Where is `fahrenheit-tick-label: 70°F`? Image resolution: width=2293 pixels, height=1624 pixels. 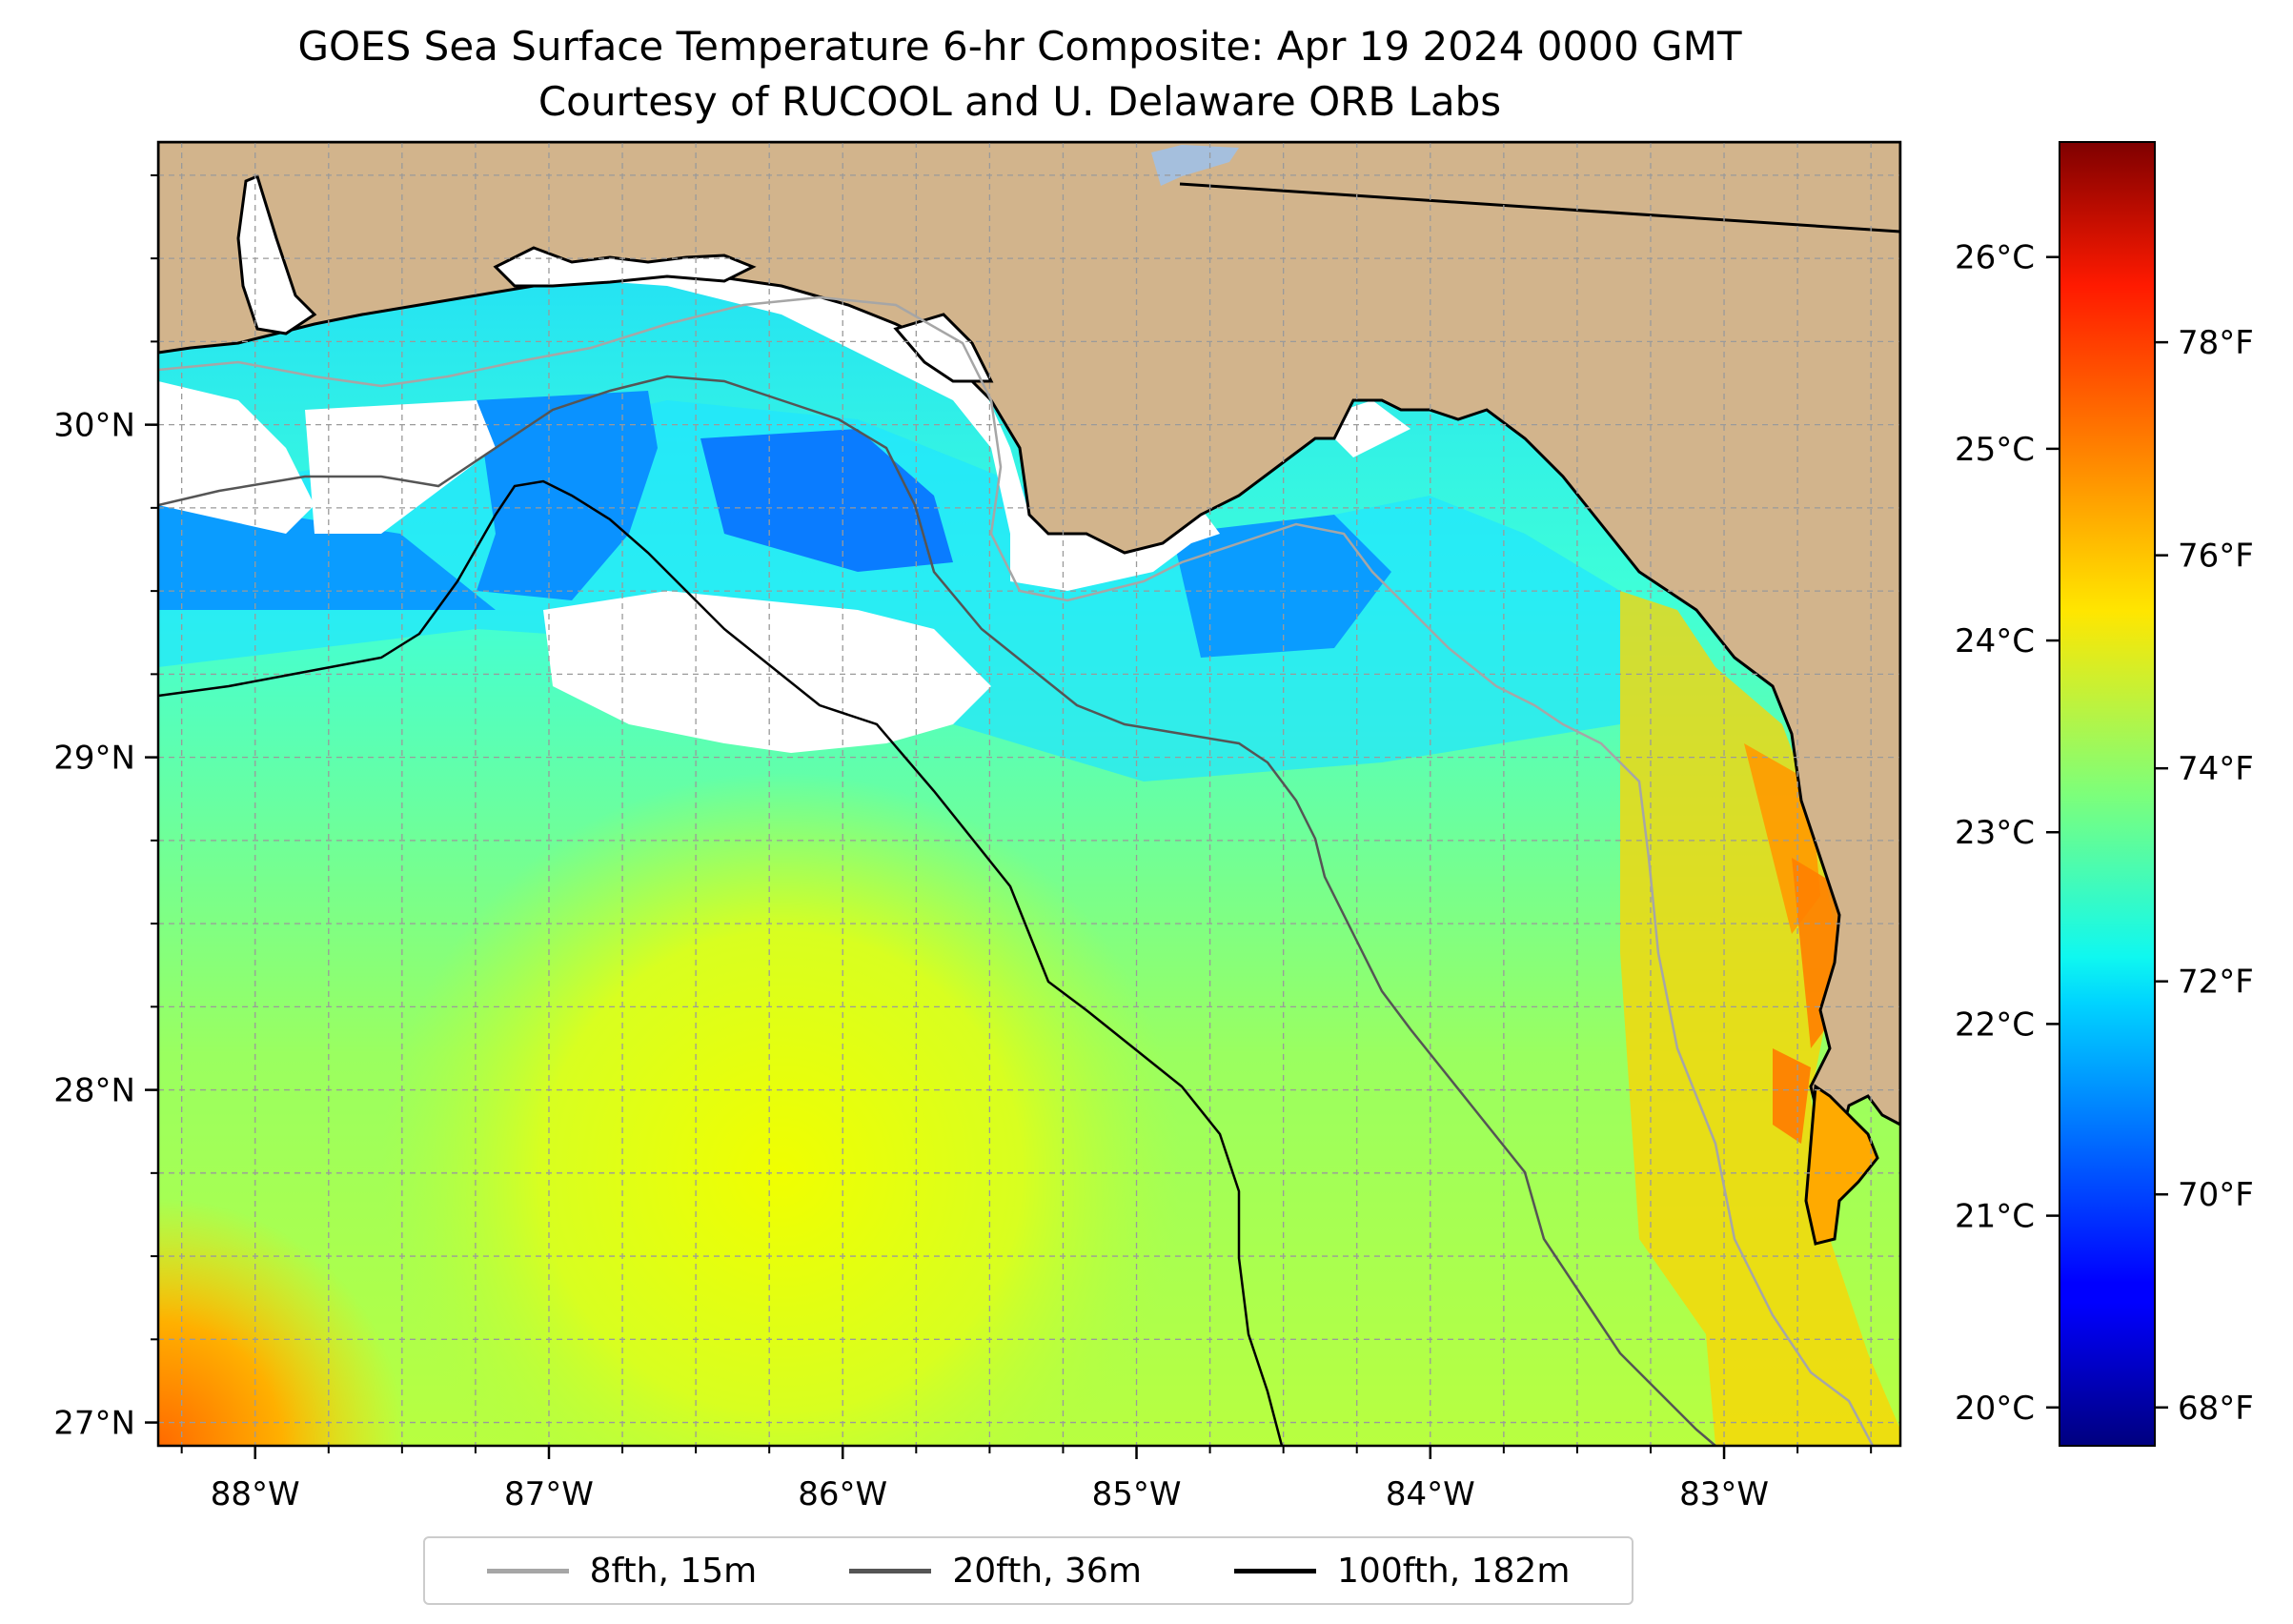
fahrenheit-tick-label: 70°F is located at coordinates (2216, 1195).